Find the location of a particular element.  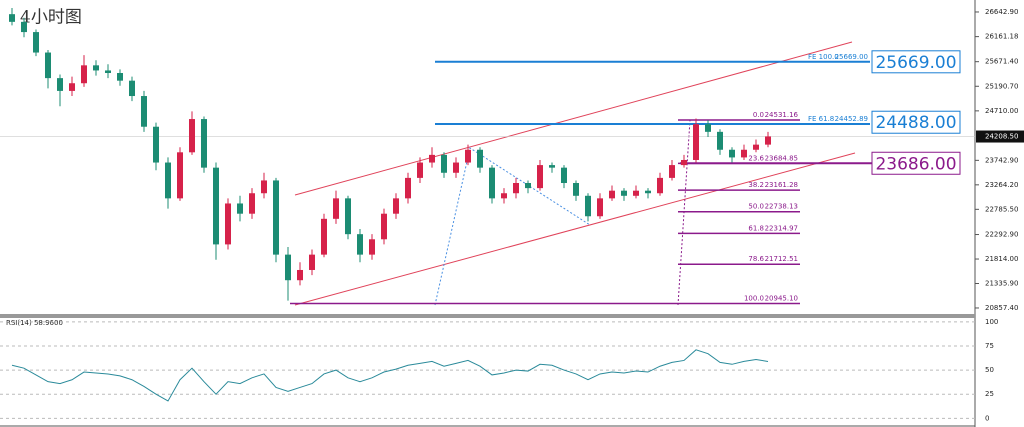

y-tick-label: 22785.50 is located at coordinates (1001, 209).